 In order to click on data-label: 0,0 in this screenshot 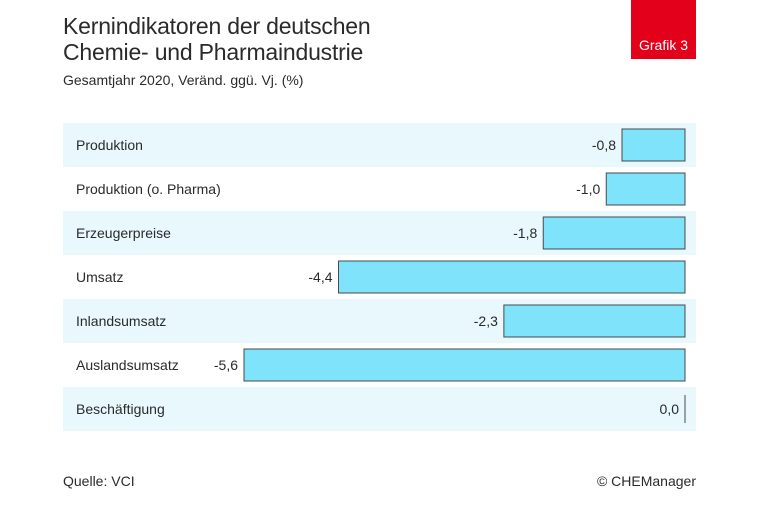, I will do `click(670, 409)`.